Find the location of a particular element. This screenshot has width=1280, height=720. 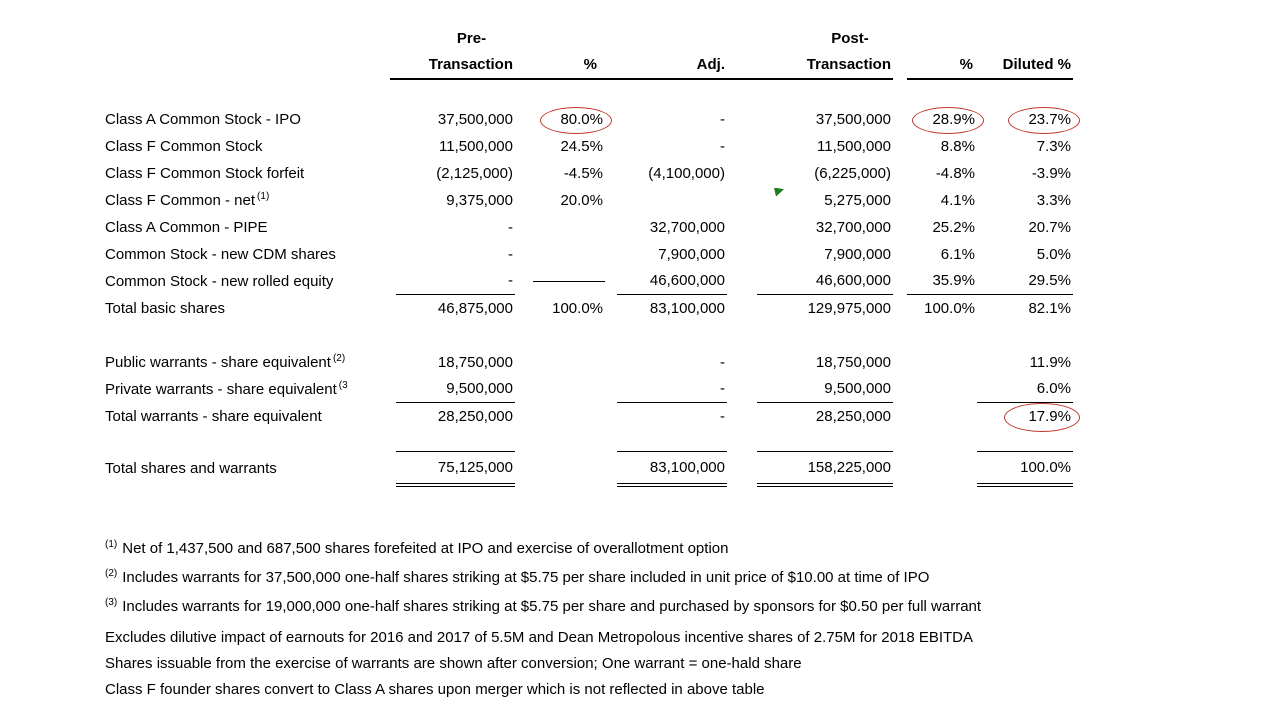

cell-adj: 32,700,000 is located at coordinates (687, 227).